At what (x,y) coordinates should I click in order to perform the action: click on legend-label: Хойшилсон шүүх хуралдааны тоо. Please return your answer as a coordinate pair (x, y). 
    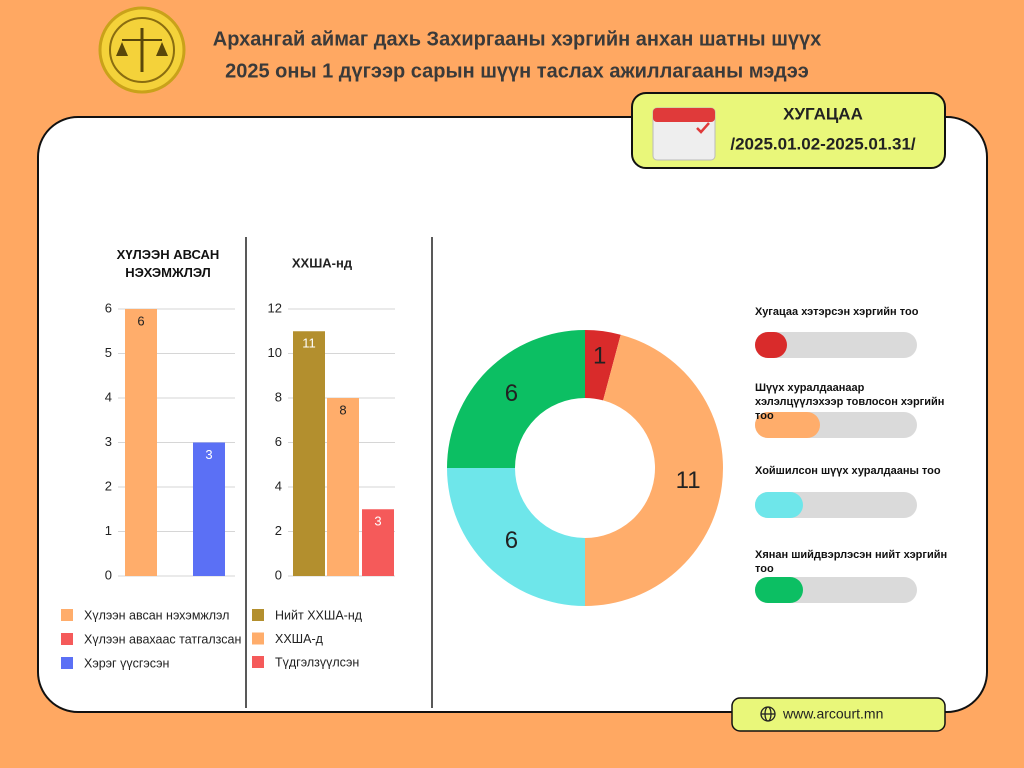
    Looking at the image, I should click on (848, 471).